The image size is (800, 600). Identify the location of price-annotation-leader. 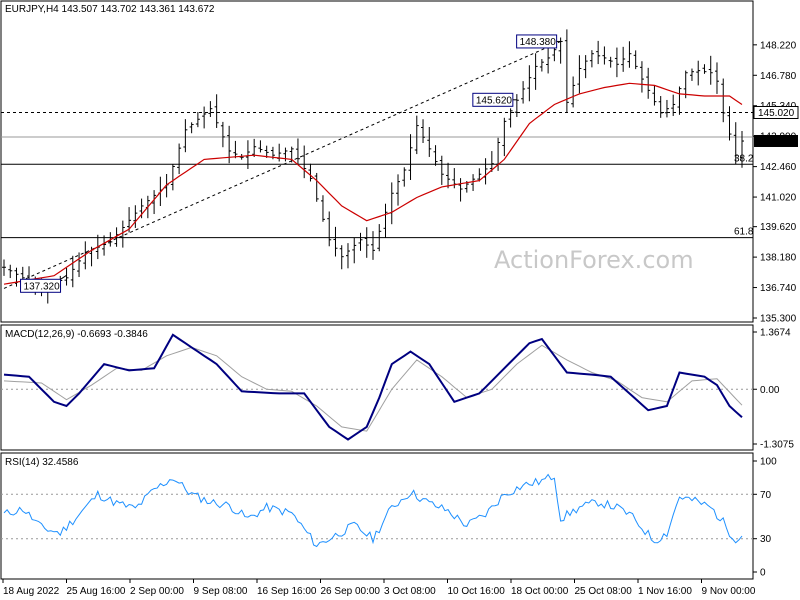
(63, 277).